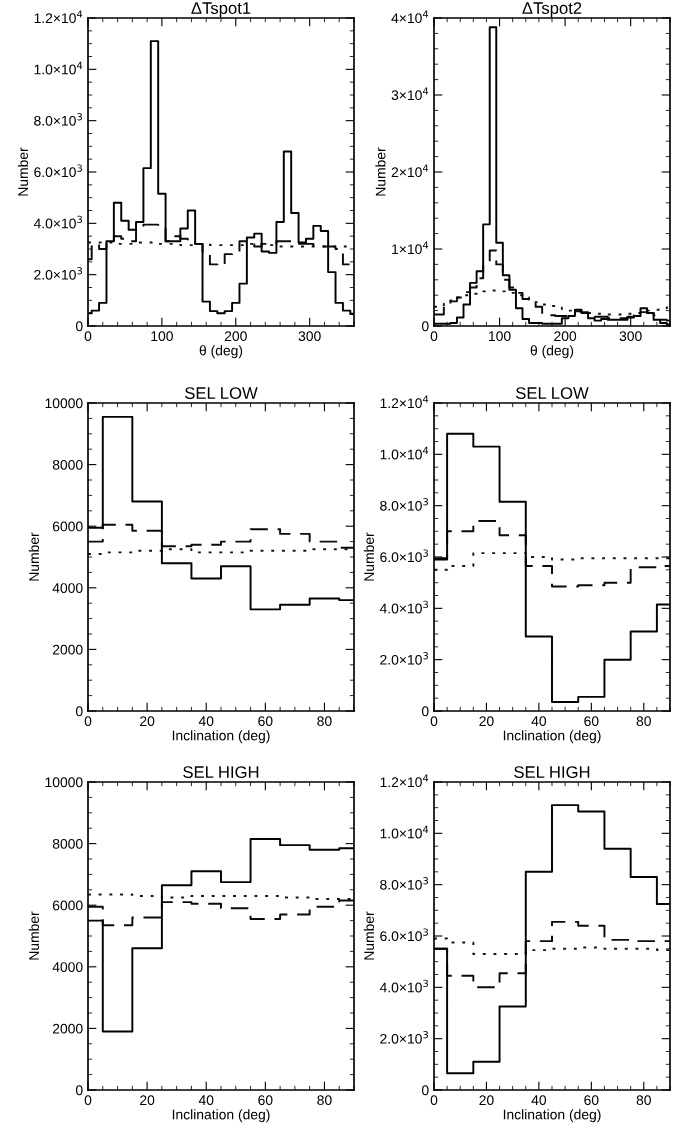 This screenshot has height=1129, width=688. I want to click on y-tick-label: 2×10$^{4}$, so click(410, 171).